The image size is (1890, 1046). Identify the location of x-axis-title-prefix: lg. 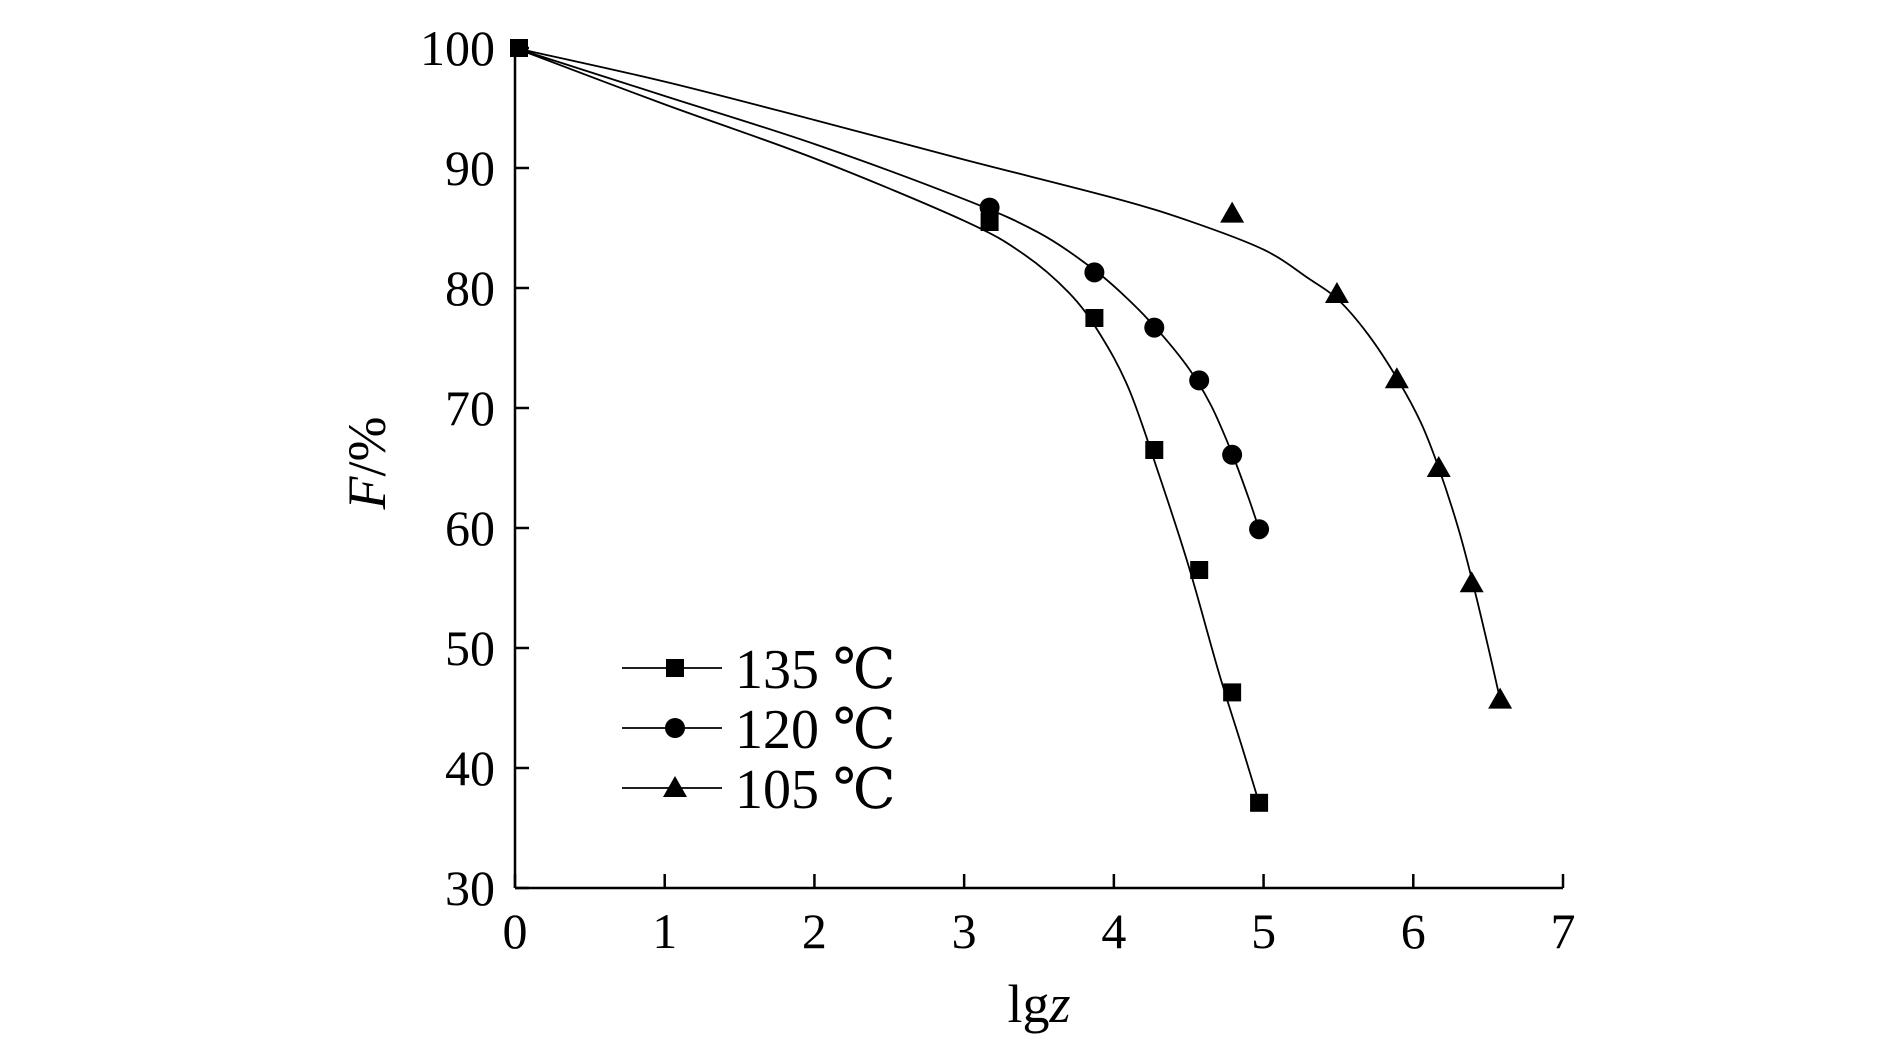
(1028, 1004).